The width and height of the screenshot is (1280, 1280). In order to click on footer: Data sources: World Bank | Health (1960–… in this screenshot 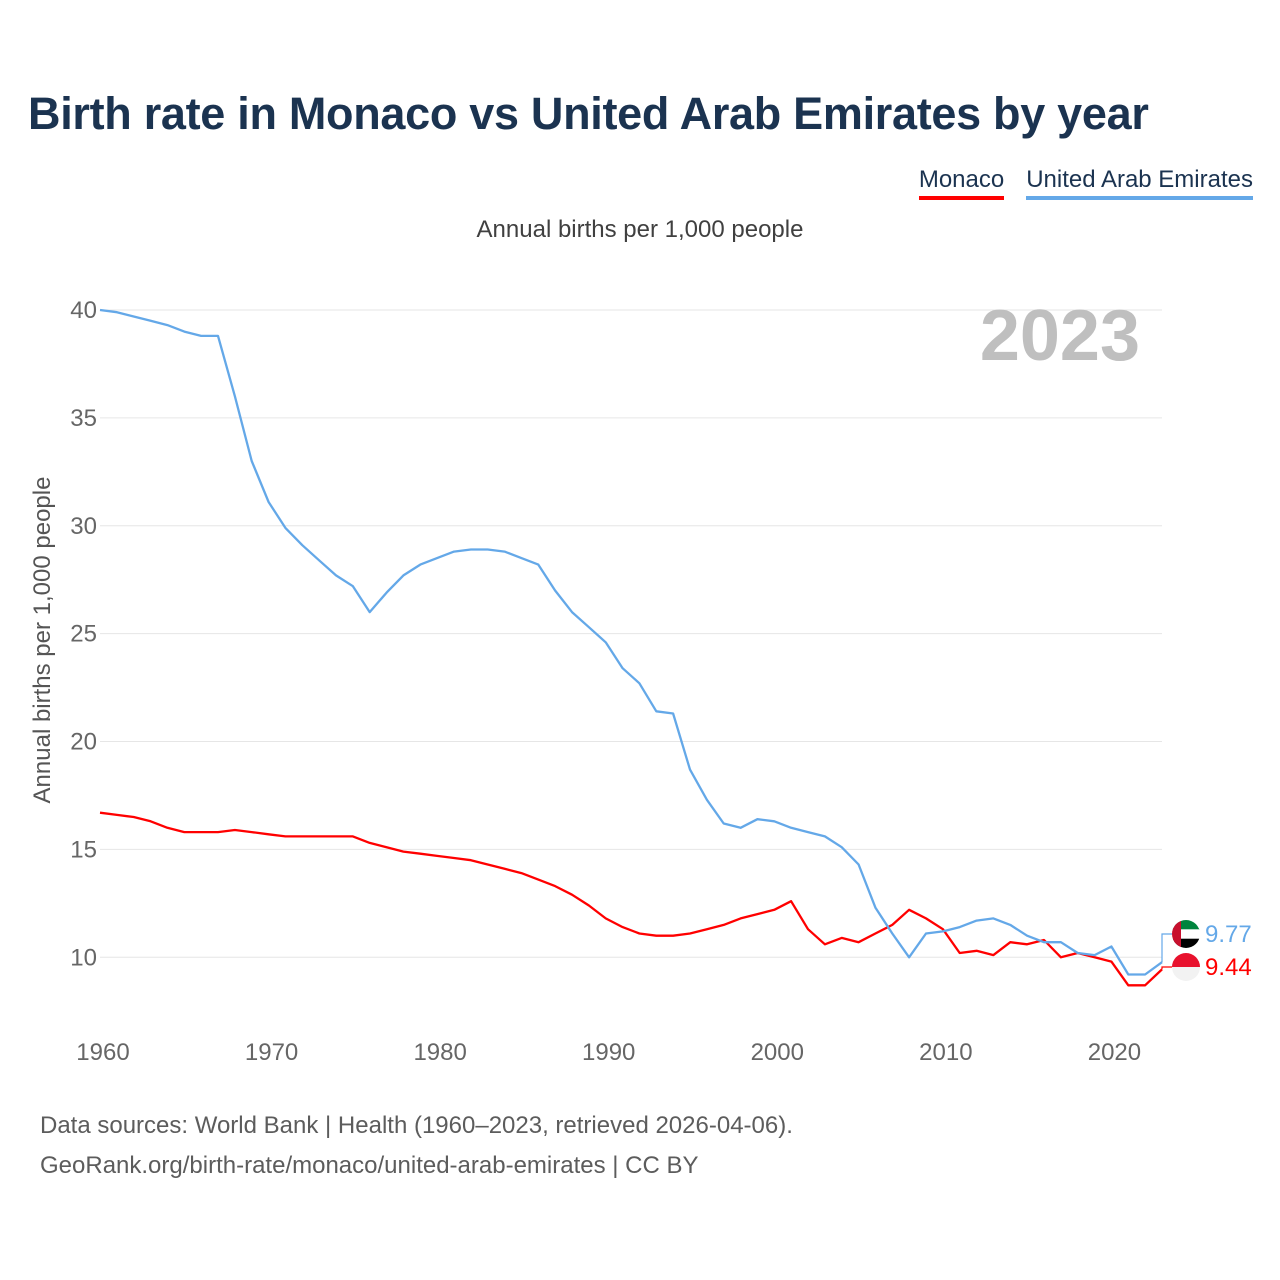, I will do `click(416, 1146)`.